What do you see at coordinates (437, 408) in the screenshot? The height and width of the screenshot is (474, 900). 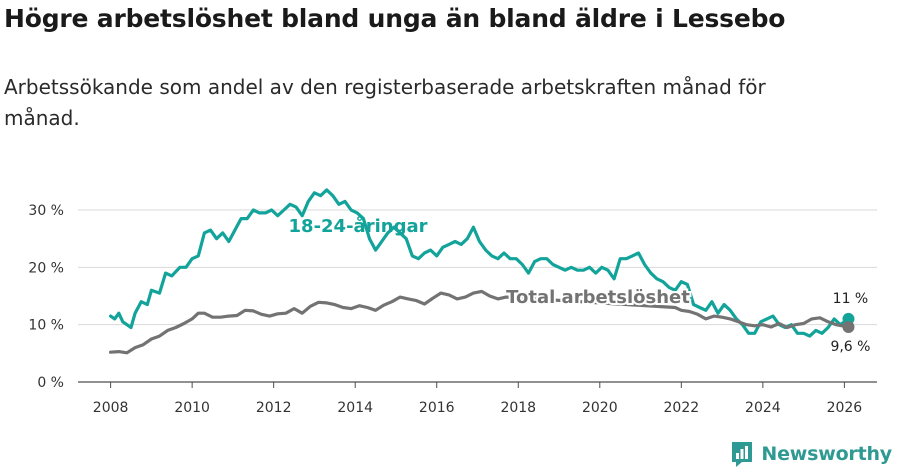 I see `x-tick-label: 2016` at bounding box center [437, 408].